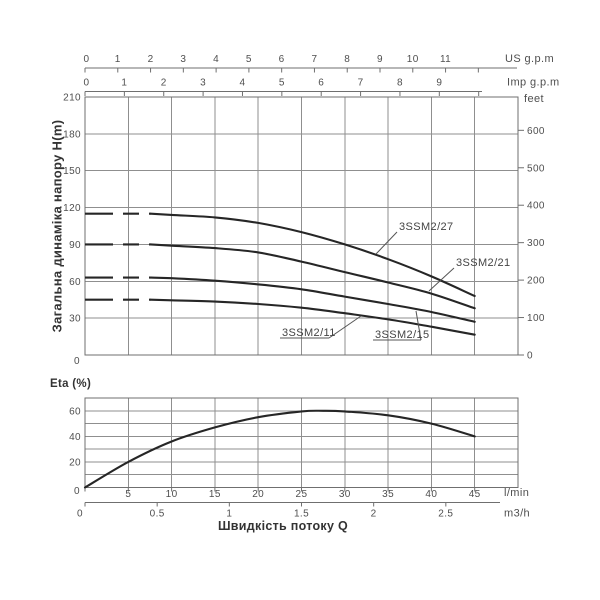 Image resolution: width=600 pixels, height=600 pixels. What do you see at coordinates (57, 226) in the screenshot?
I see `head-axis-title: Загальна динаміка напору H(m)` at bounding box center [57, 226].